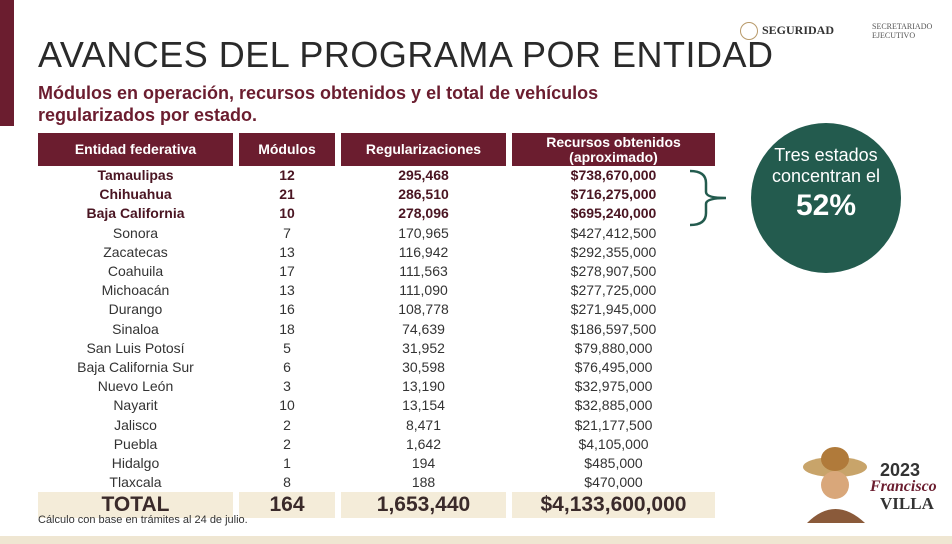 This screenshot has height=544, width=952. I want to click on table-cell: 278,096, so click(423, 213).